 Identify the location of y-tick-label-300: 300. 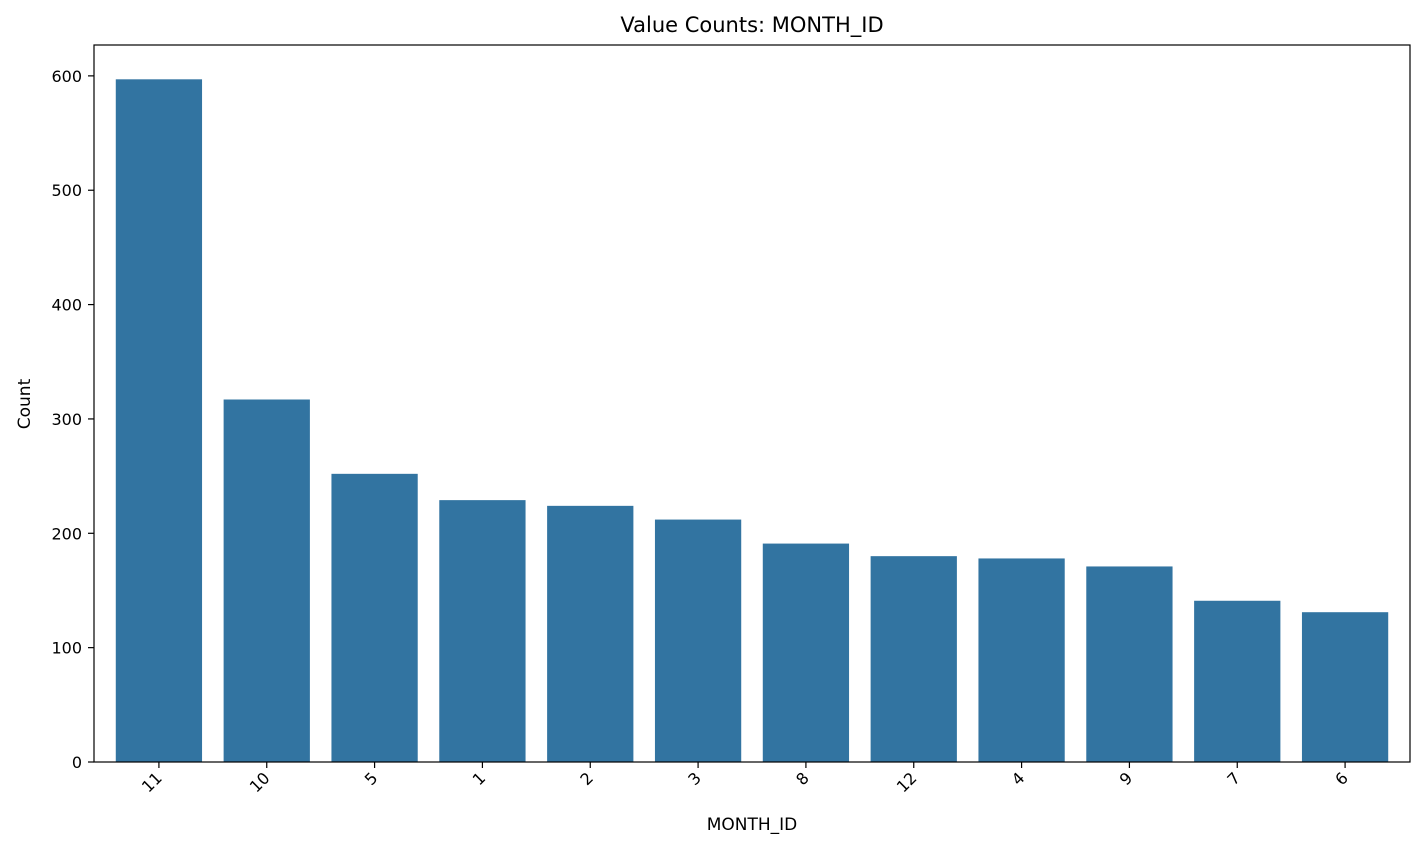
(66, 419).